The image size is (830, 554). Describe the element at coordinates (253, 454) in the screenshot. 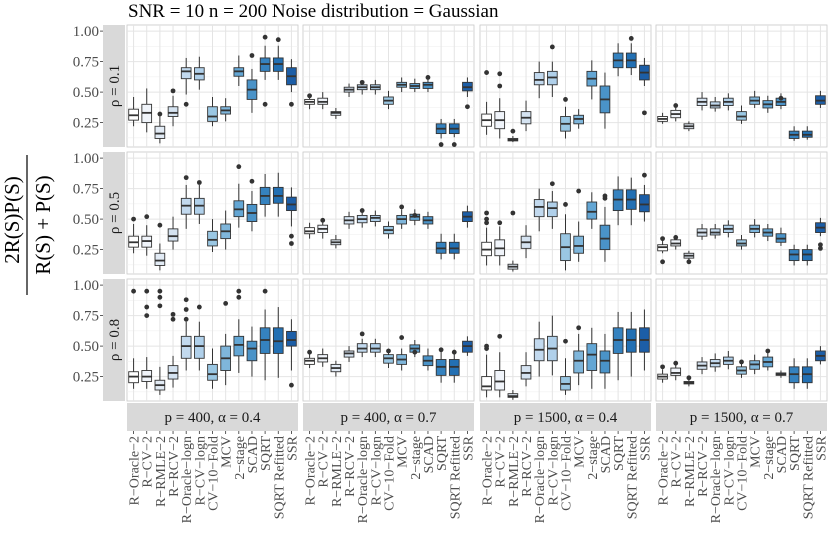

I see `x-tick-label: SCAD` at that location.